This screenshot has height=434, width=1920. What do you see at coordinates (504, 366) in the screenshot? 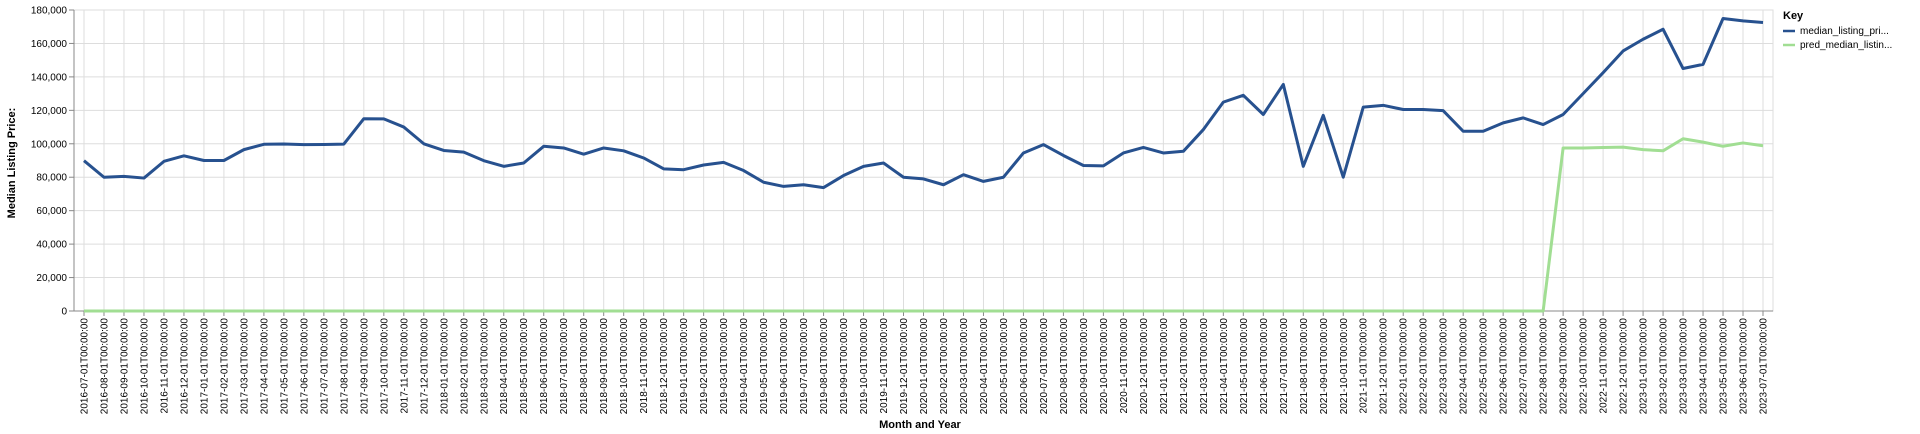
I see `x-tick-label: 2018-04-01T00:00:00` at bounding box center [504, 366].